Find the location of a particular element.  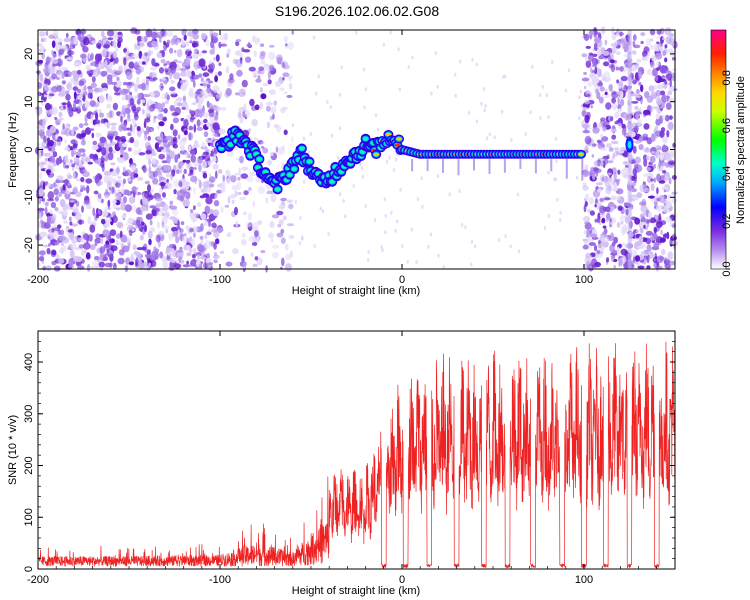

signal-blob is located at coordinates (259, 159).